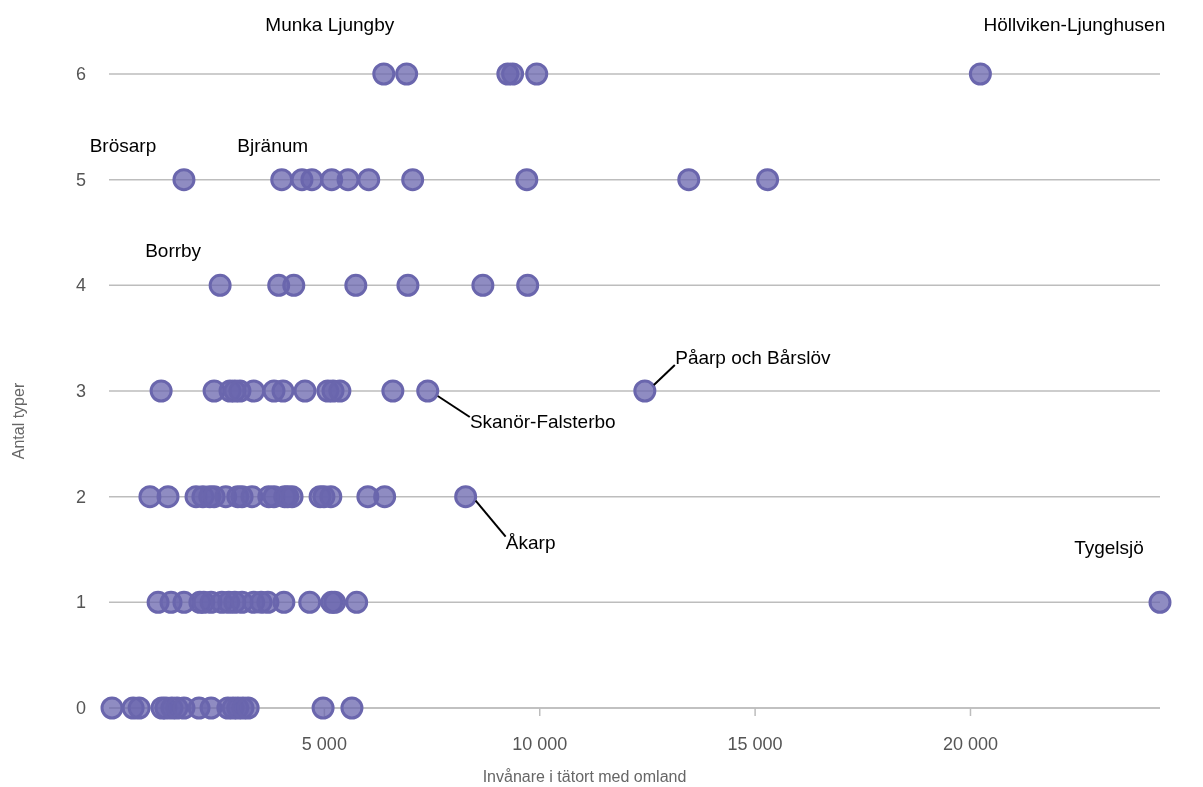 Image resolution: width=1203 pixels, height=787 pixels. I want to click on annotation: Borrby, so click(173, 251).